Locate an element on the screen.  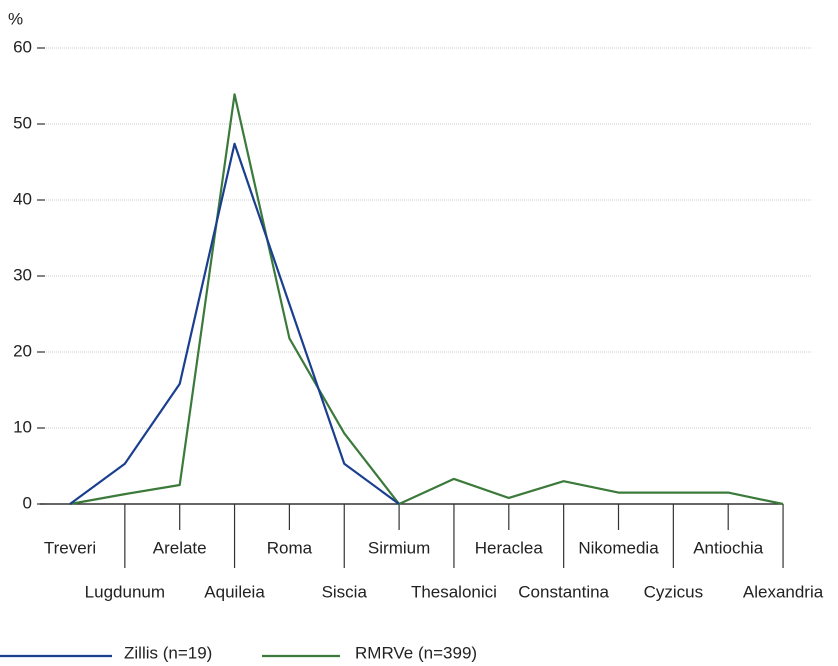
y-tick-label: 30 is located at coordinates (22, 274).